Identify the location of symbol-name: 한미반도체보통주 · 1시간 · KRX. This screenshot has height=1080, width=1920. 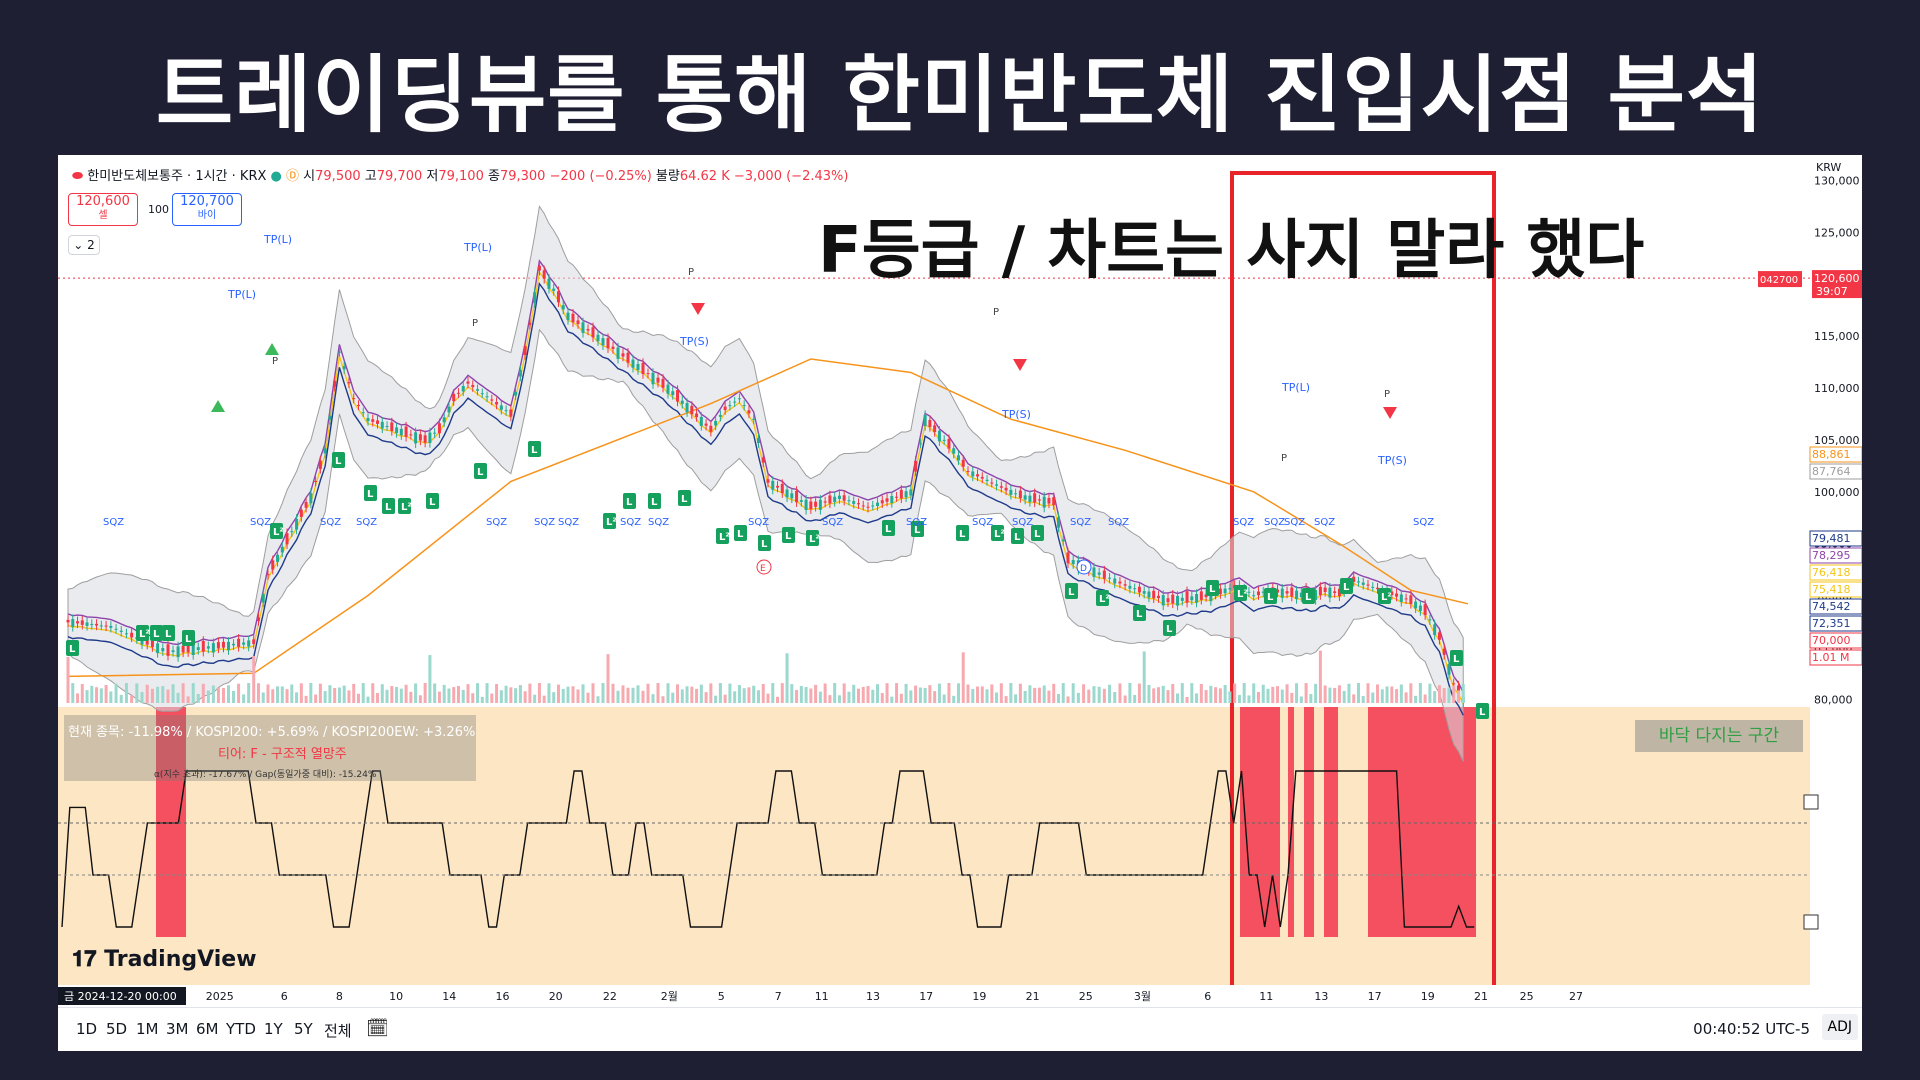
(177, 176).